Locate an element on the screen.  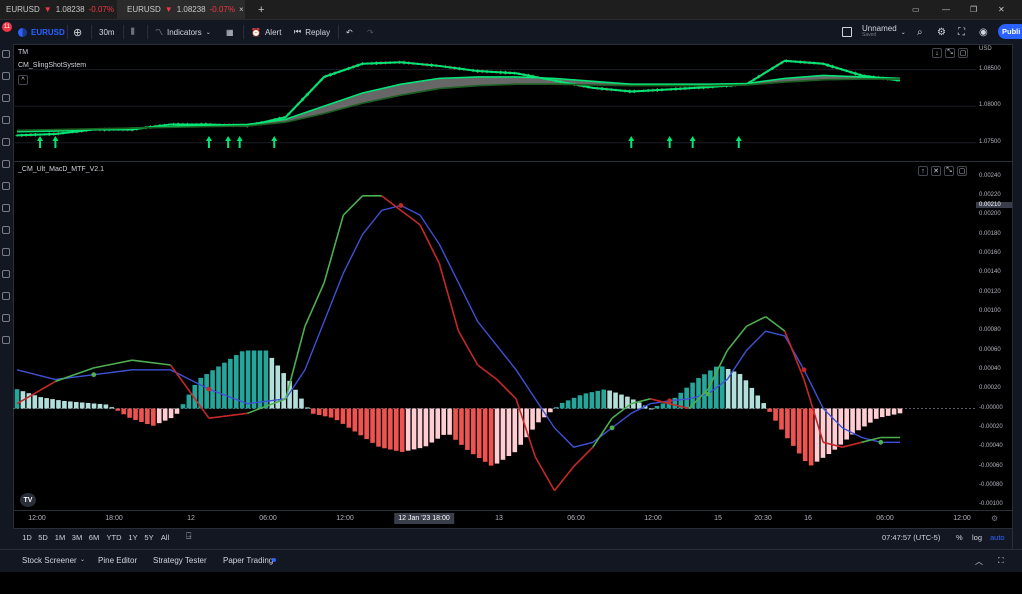
axis-settings-gear-icon: ⚙ is located at coordinates (995, 518).